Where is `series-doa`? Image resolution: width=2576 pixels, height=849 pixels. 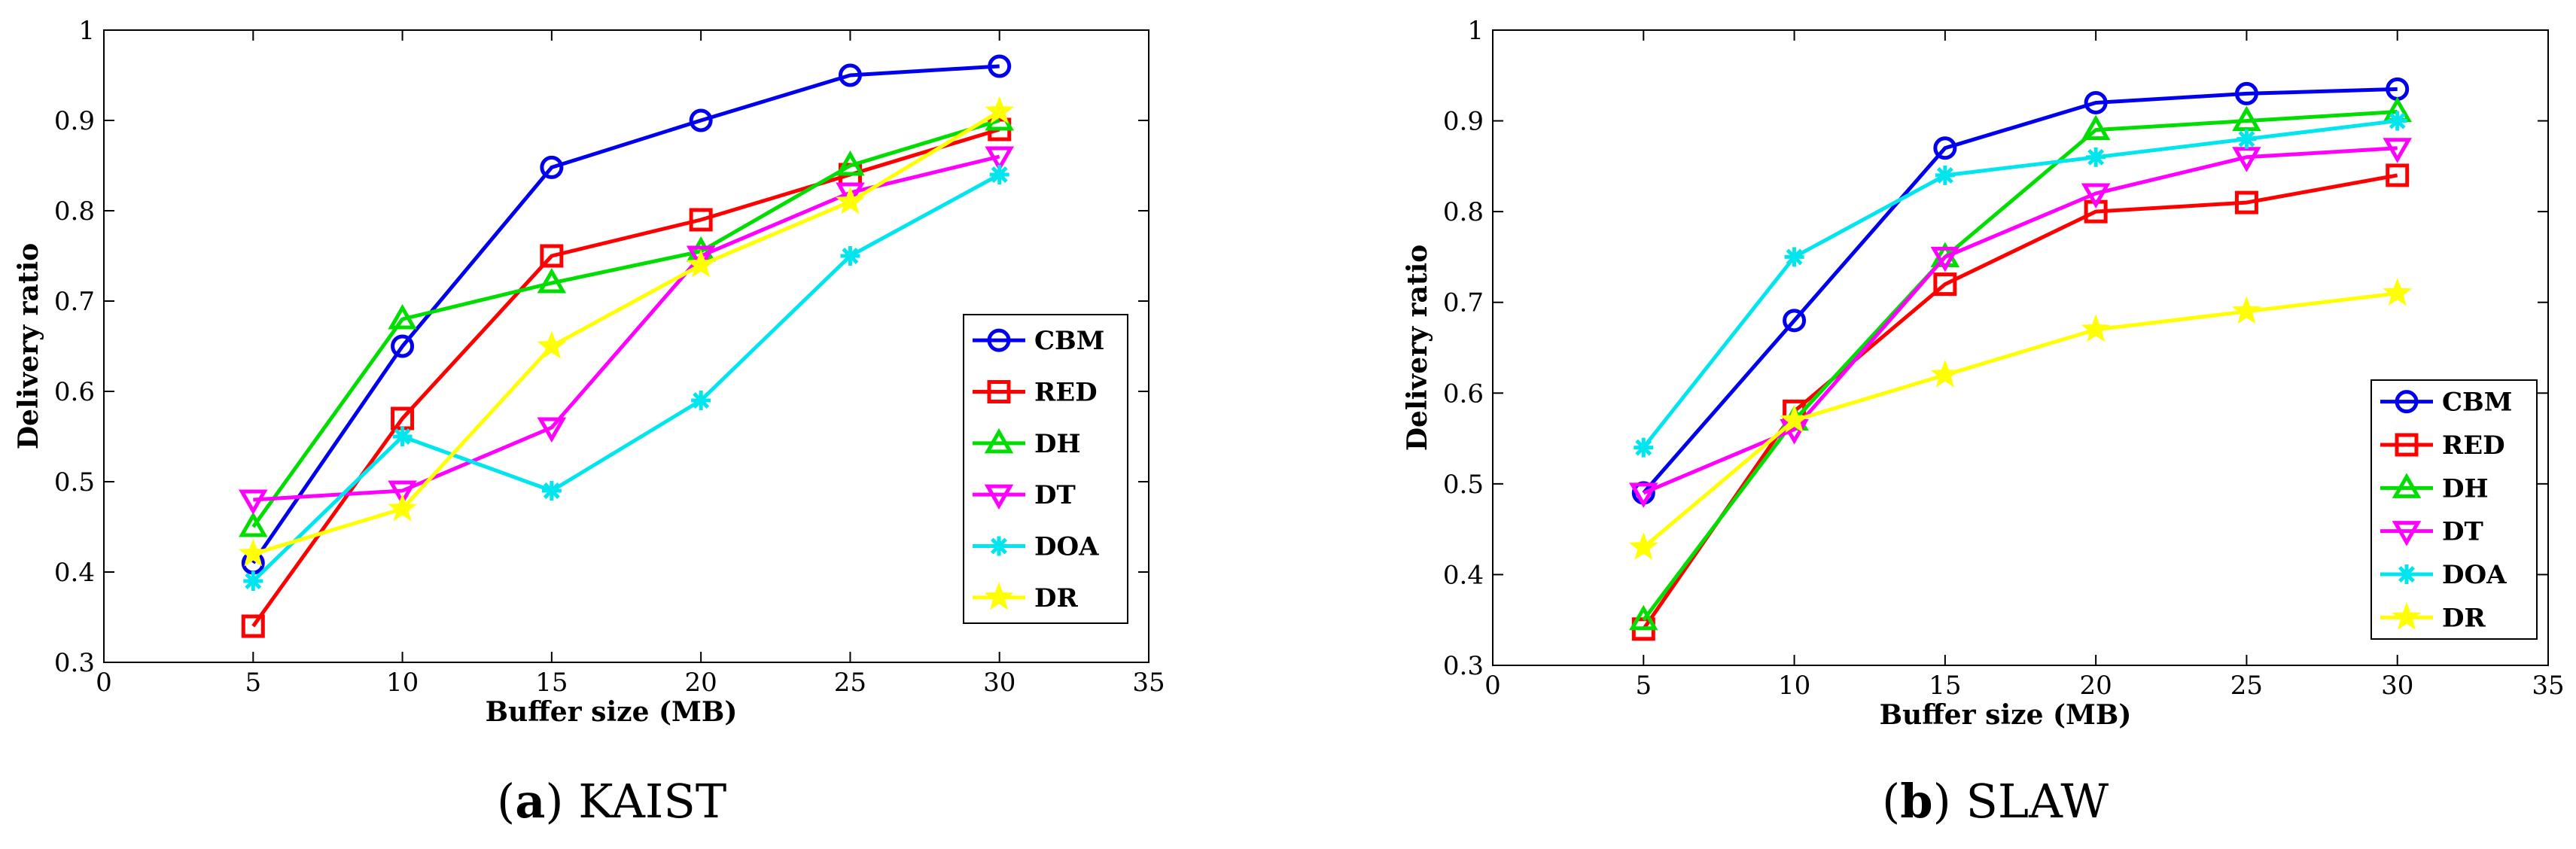 series-doa is located at coordinates (2021, 284).